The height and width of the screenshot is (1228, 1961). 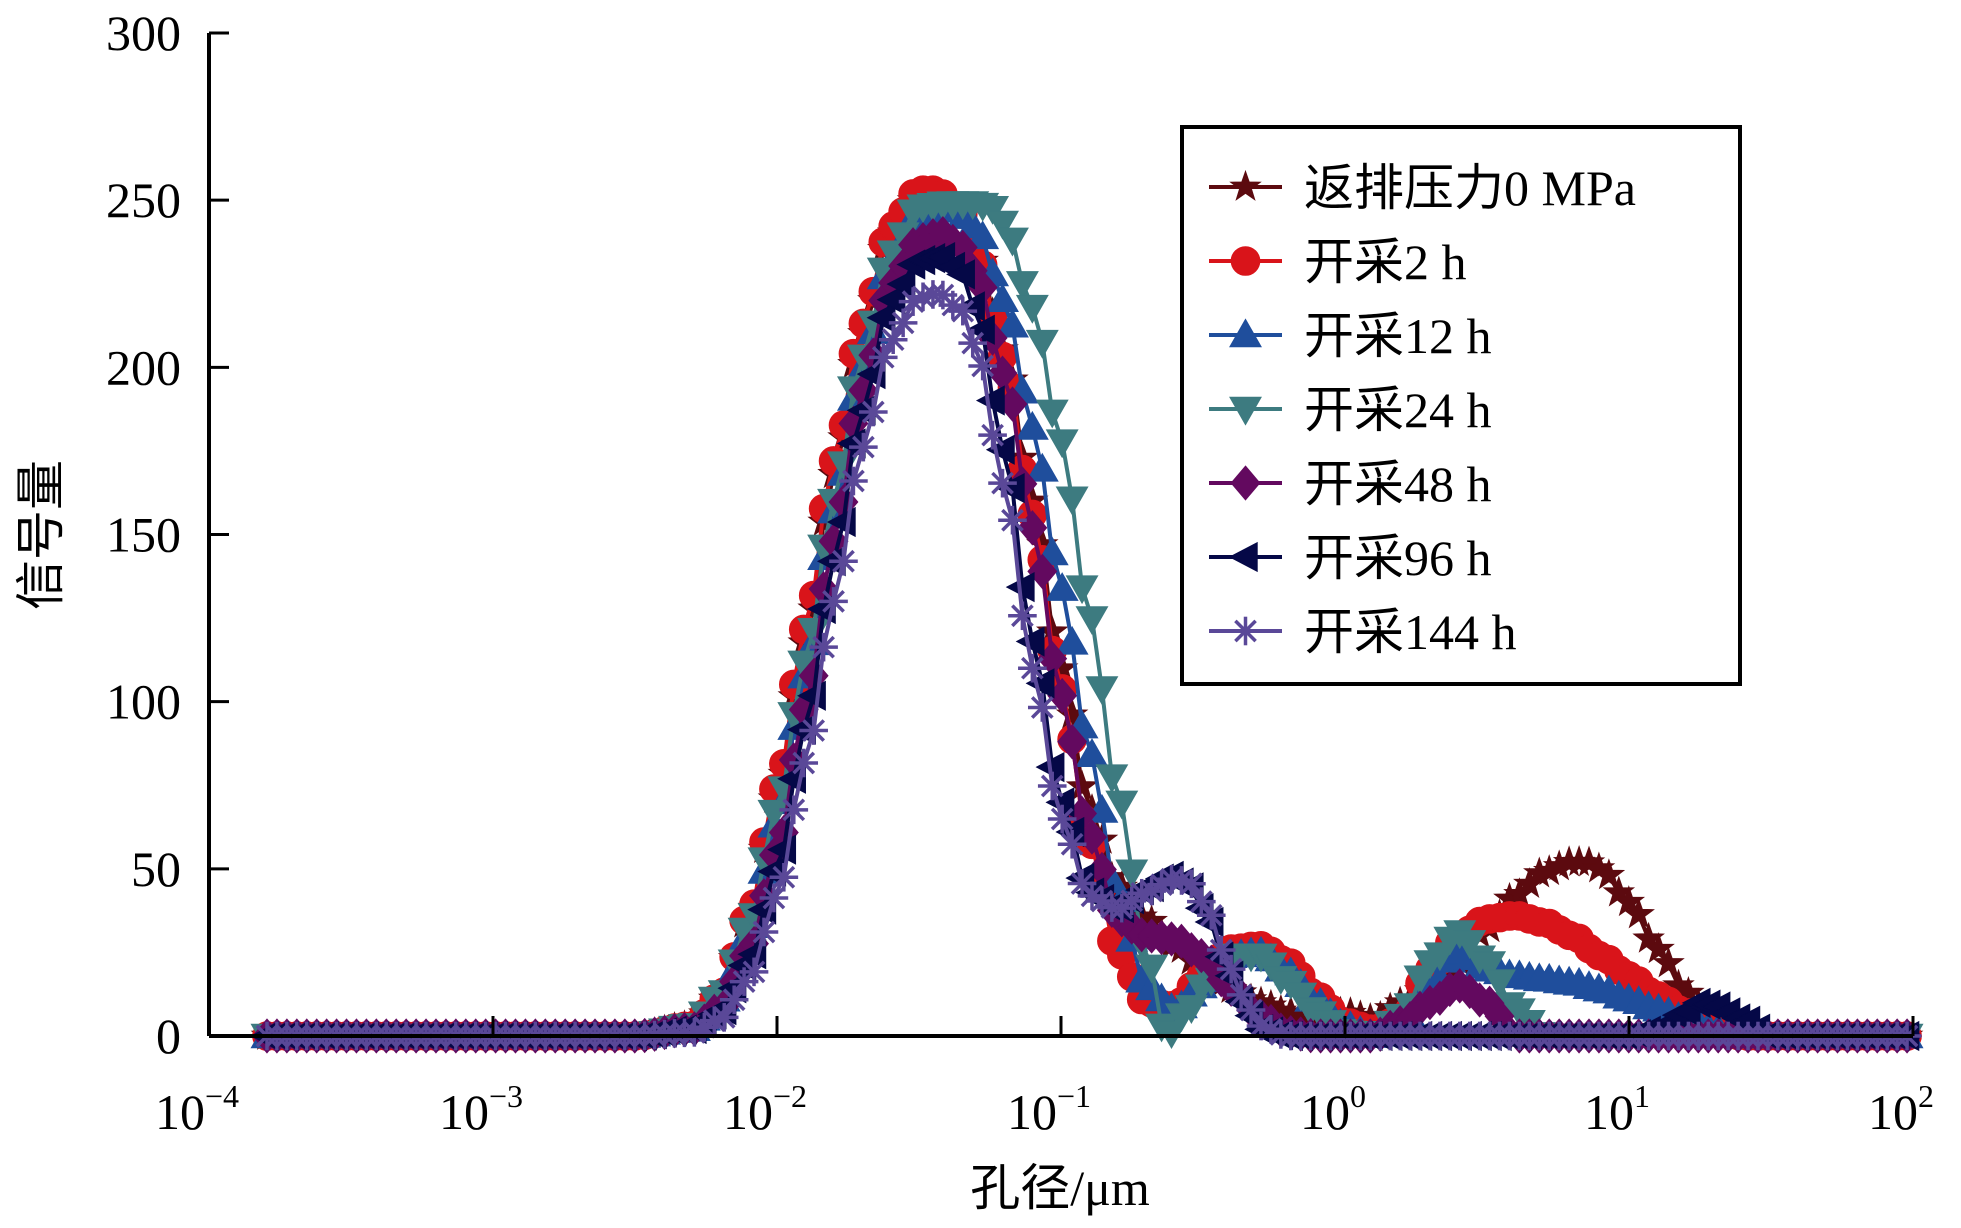 What do you see at coordinates (1358, 1096) in the screenshot?
I see `x-tick-exponent: 0` at bounding box center [1358, 1096].